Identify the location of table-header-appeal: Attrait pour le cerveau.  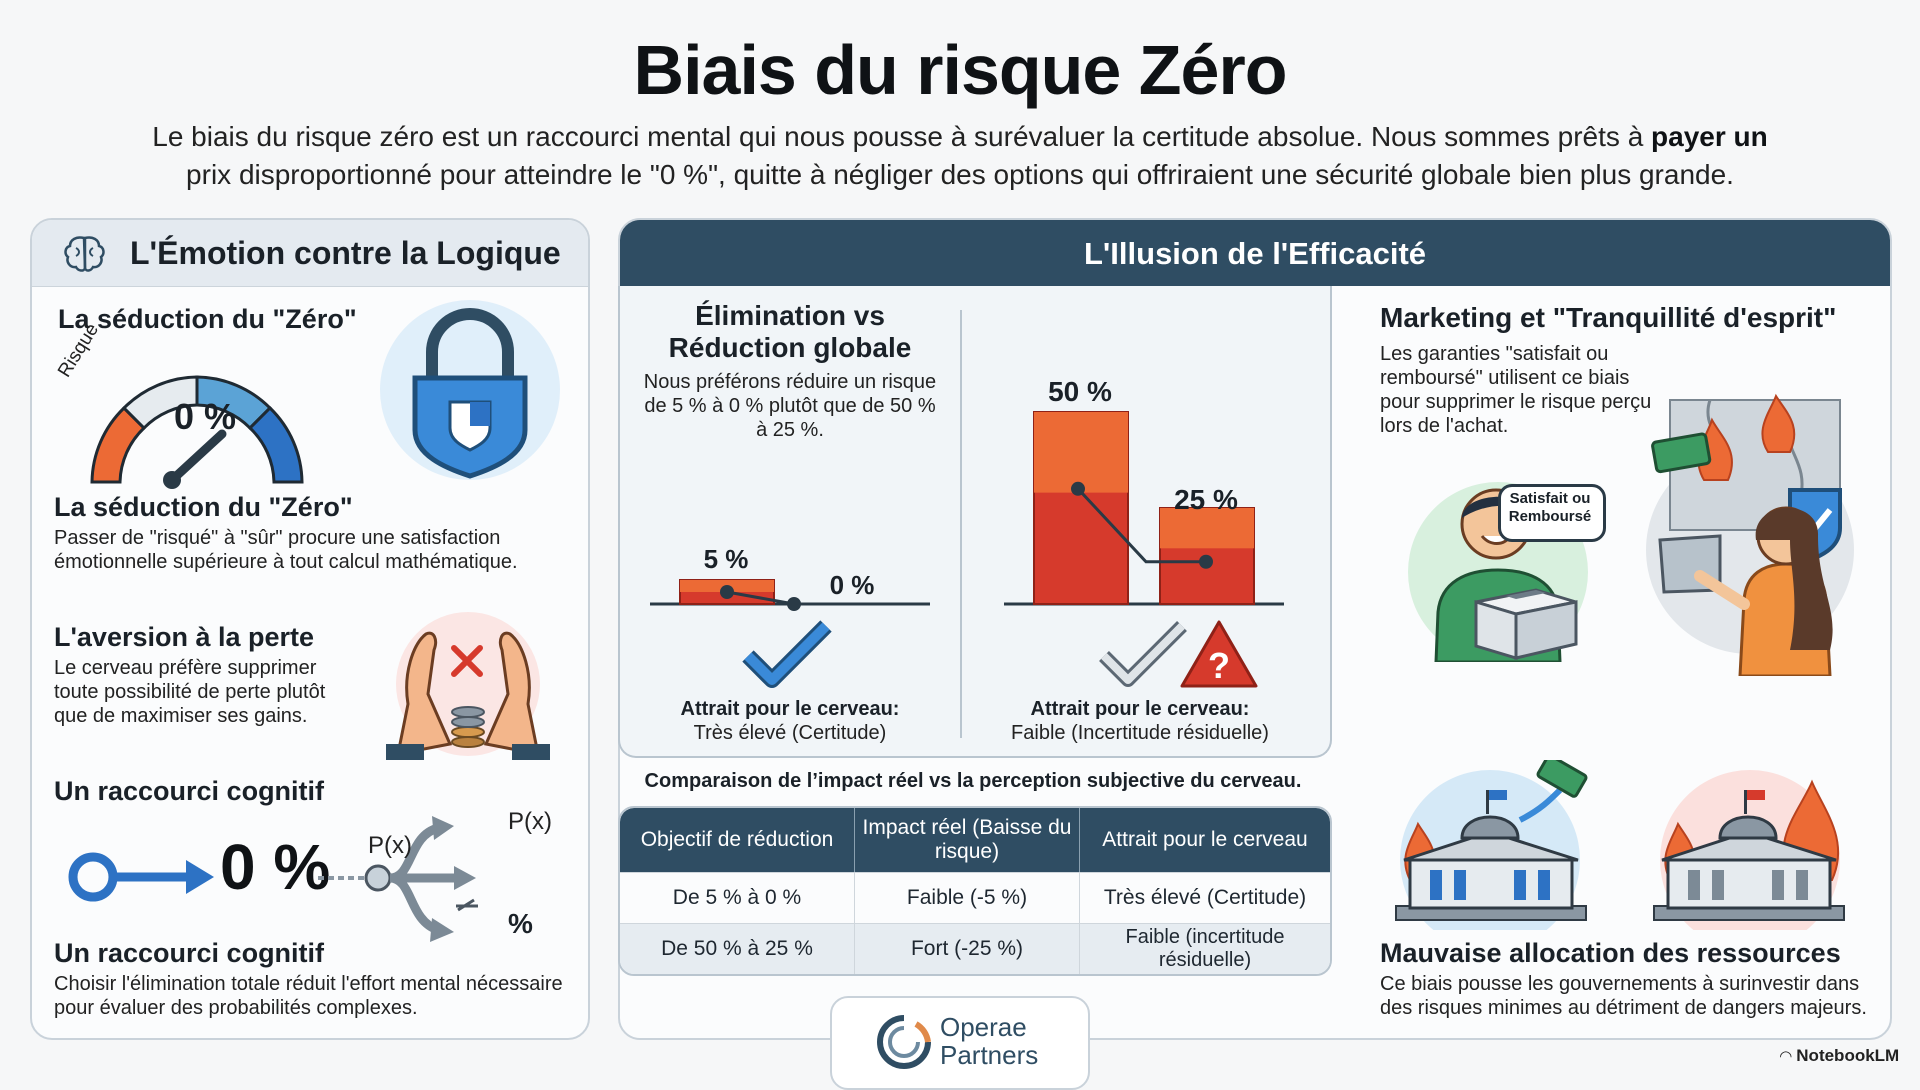
(1204, 840).